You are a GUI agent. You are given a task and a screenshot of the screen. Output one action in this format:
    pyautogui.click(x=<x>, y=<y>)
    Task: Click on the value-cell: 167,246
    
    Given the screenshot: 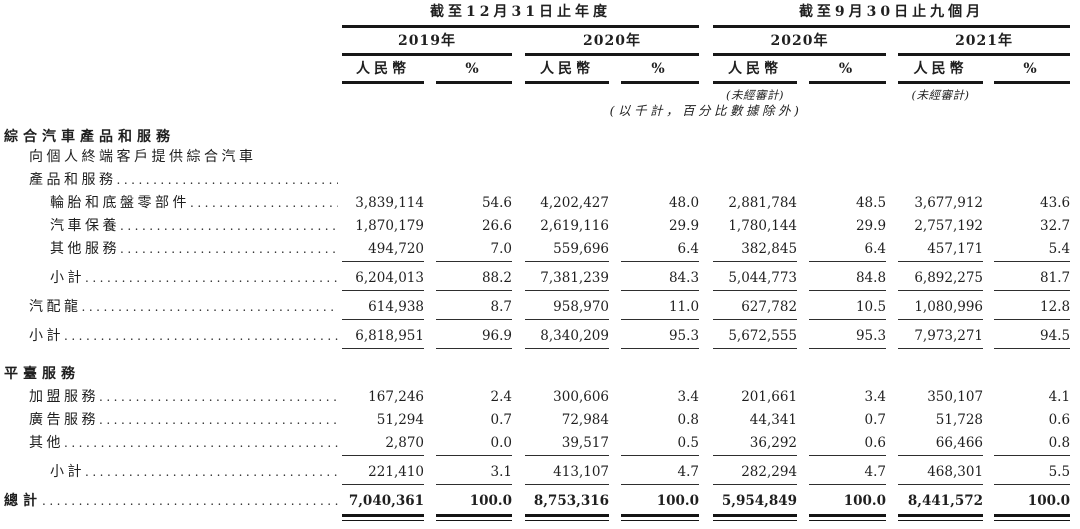 What is the action you would take?
    pyautogui.click(x=381, y=395)
    